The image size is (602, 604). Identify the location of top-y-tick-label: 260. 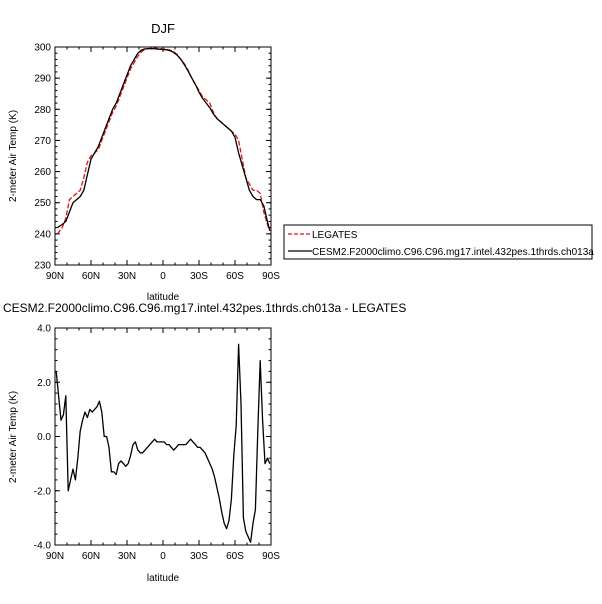
(42, 172).